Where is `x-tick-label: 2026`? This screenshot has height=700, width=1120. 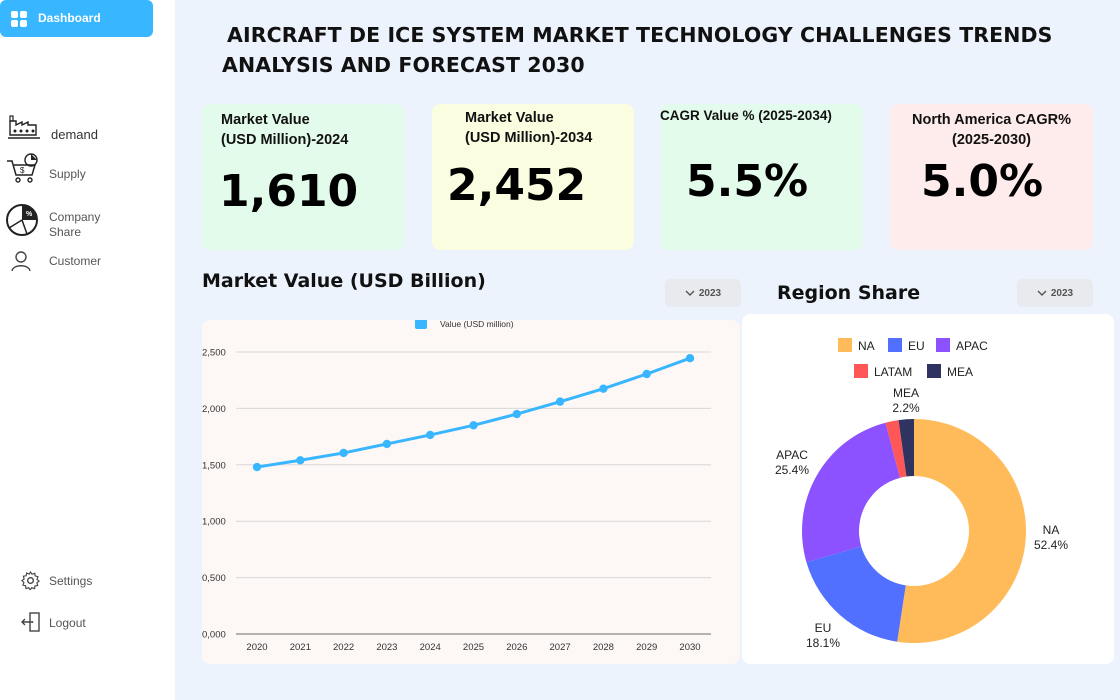
x-tick-label: 2026 is located at coordinates (516, 647).